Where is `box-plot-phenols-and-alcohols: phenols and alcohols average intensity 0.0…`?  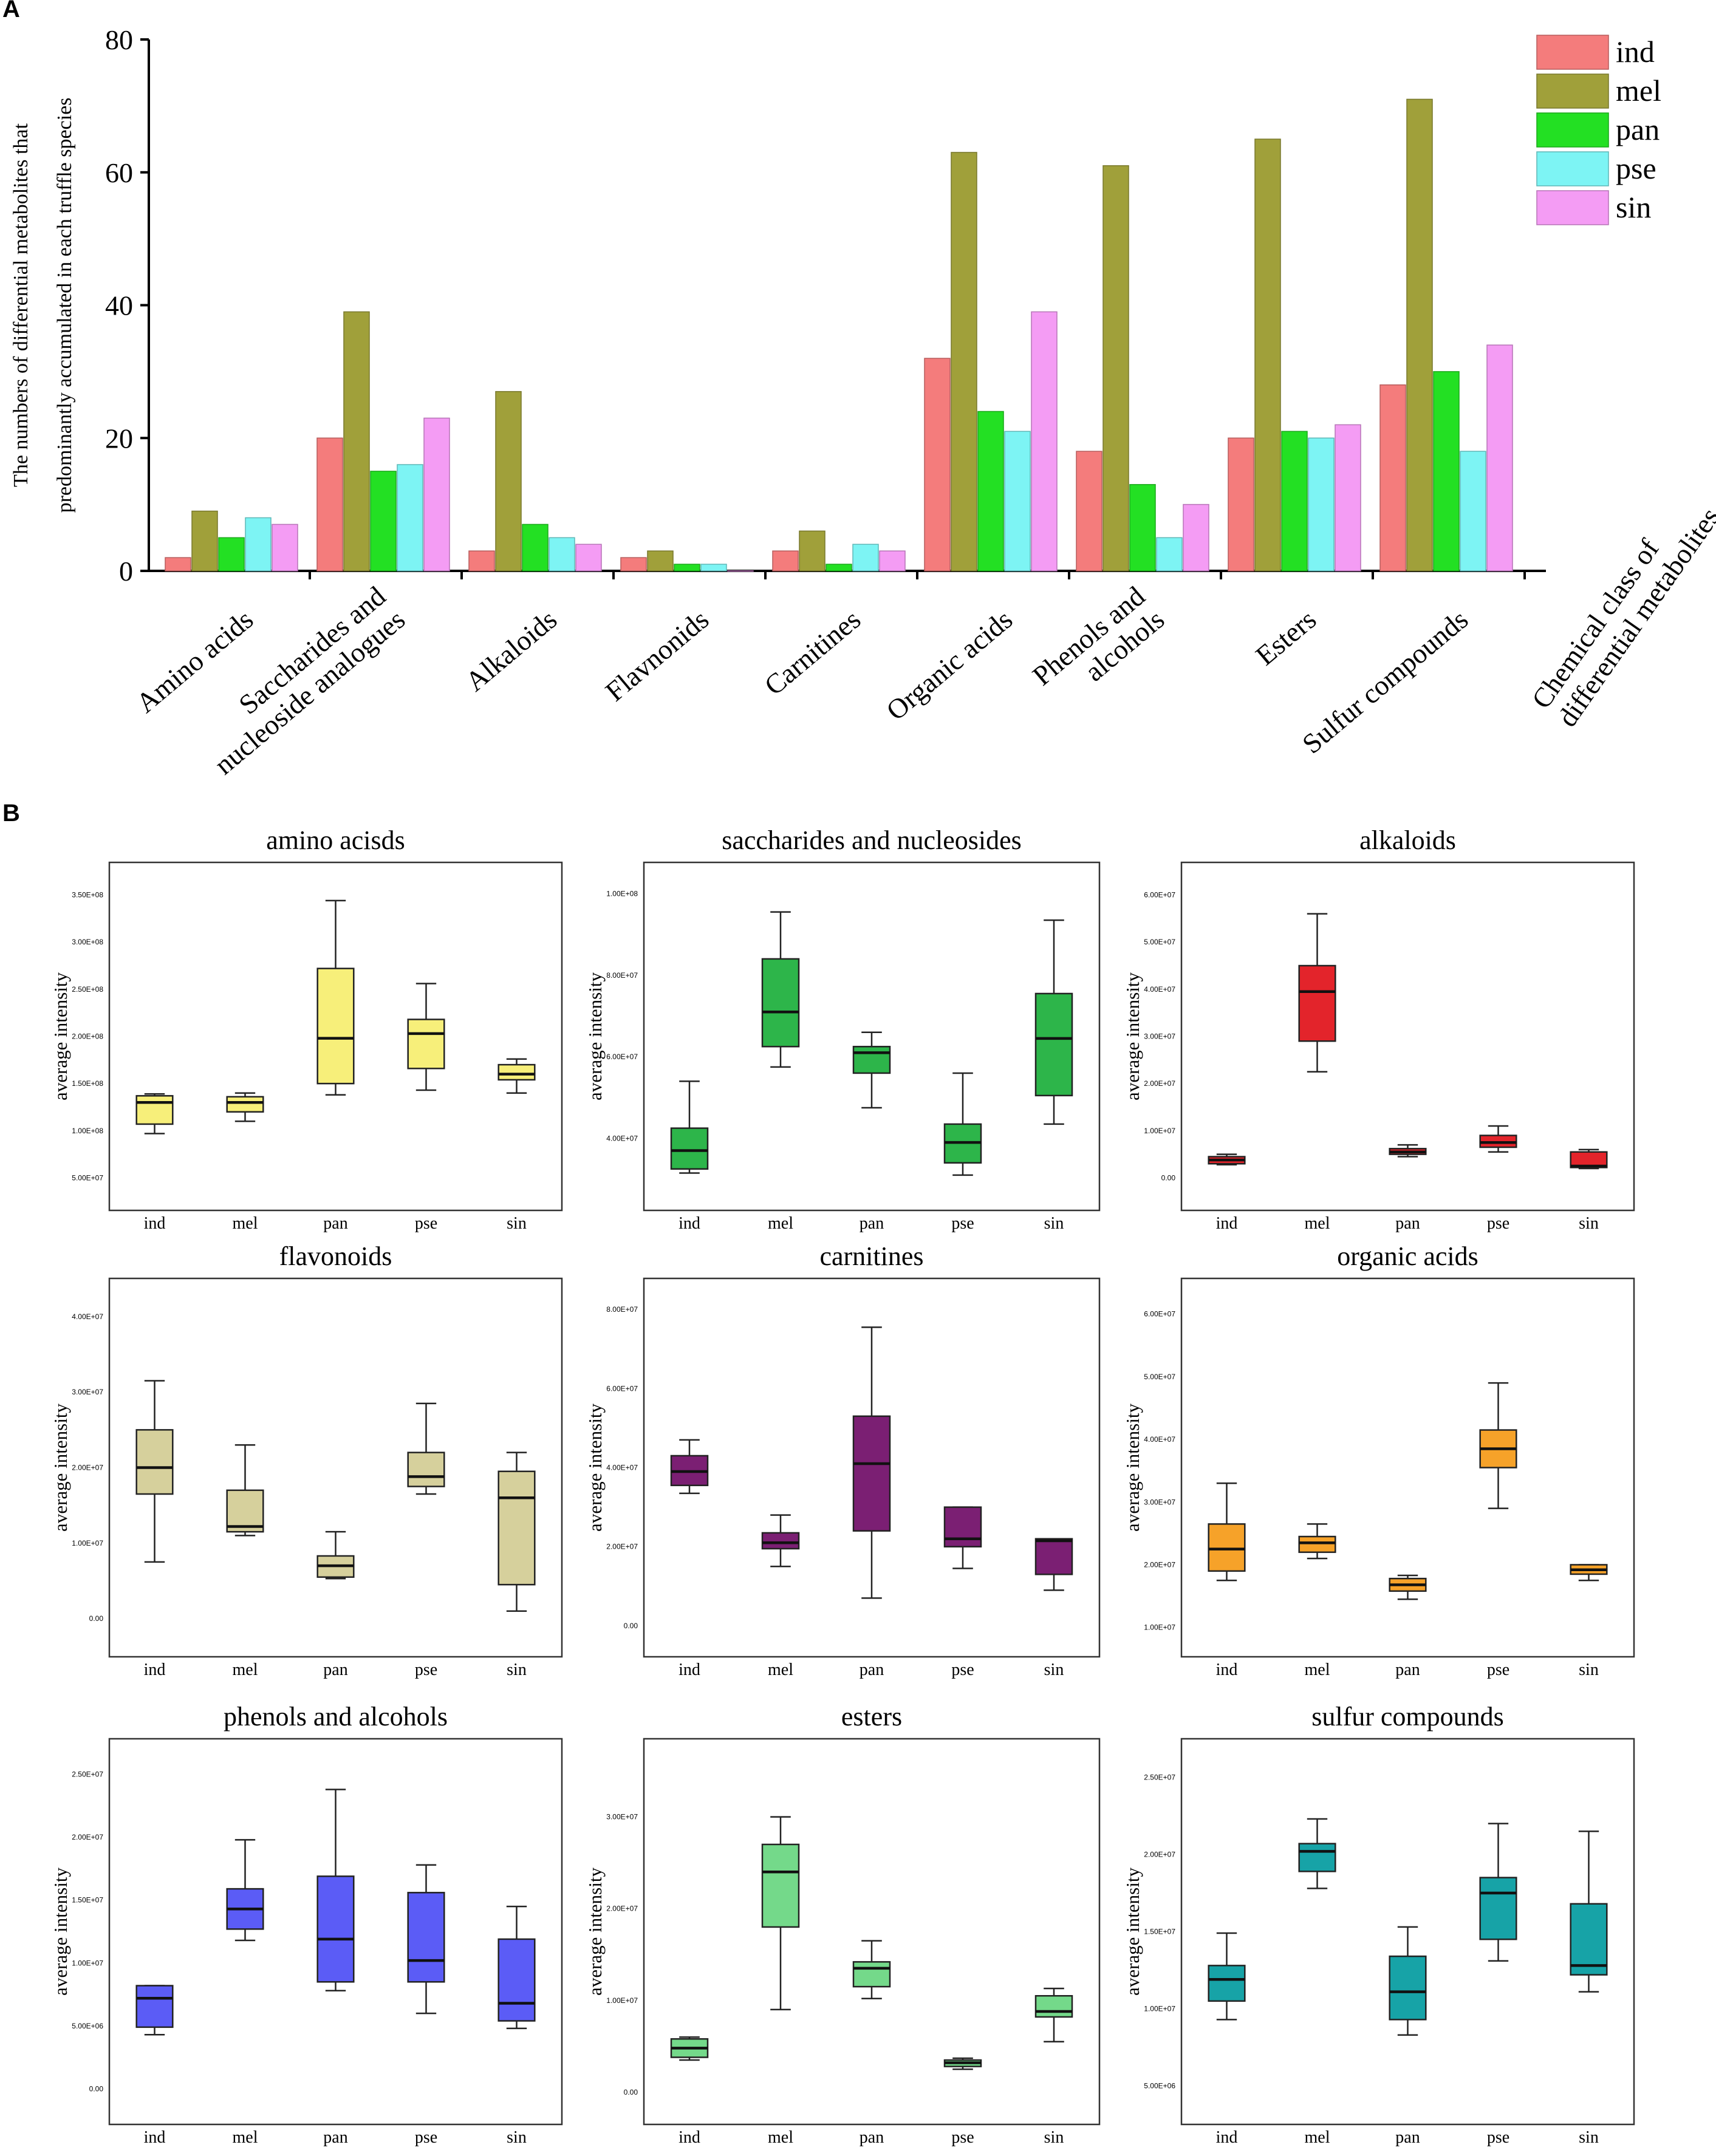
box-plot-phenols-and-alcohols: phenols and alcohols average intensity 0.0… is located at coordinates (306, 1924).